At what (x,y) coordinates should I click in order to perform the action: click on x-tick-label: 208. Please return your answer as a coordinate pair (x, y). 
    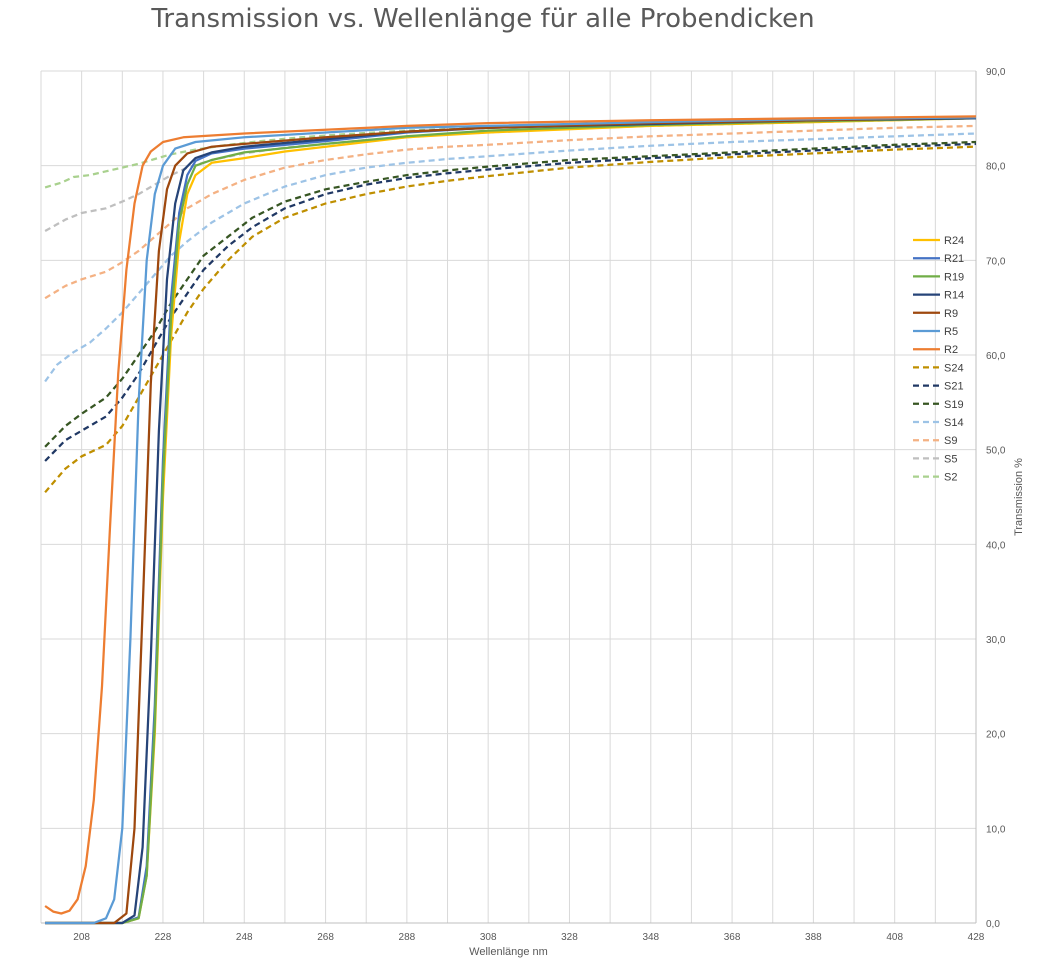
    Looking at the image, I should click on (81, 937).